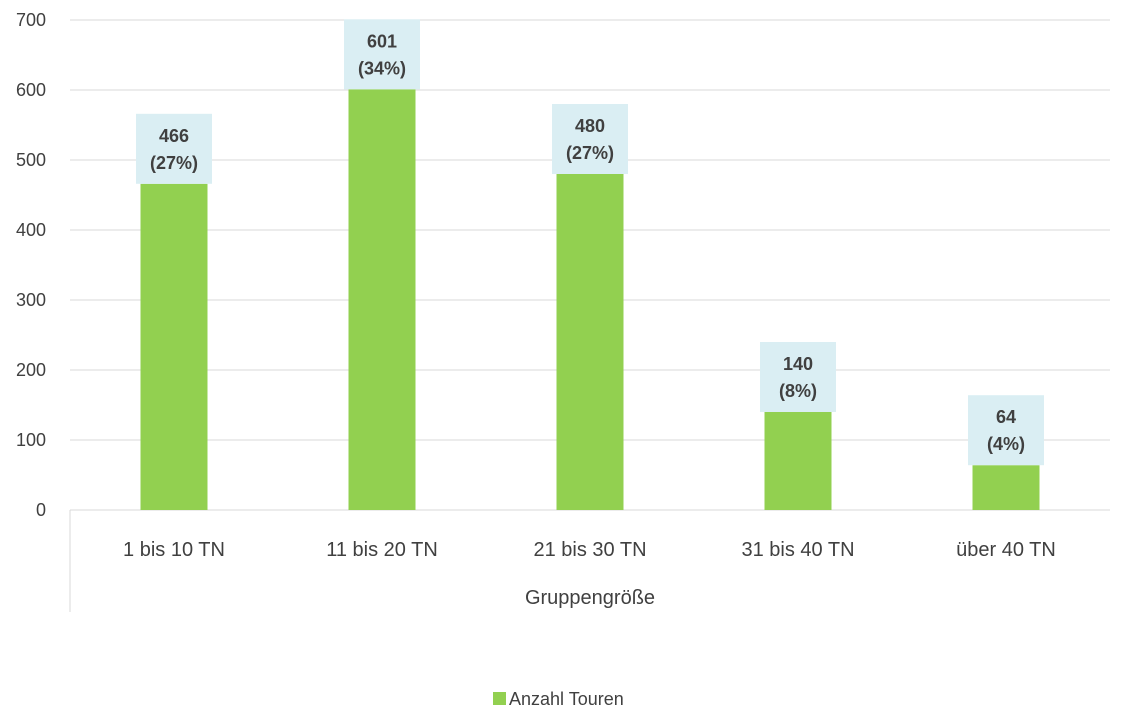 This screenshot has width=1122, height=716. I want to click on y-tick-label: 200, so click(31, 370).